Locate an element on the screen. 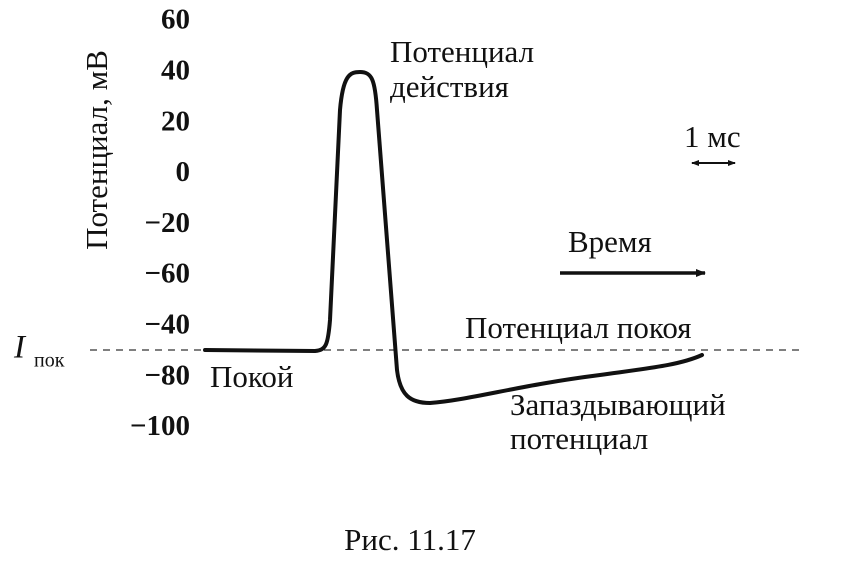 The image size is (844, 569). y-ticks: 60 40 20 0 −20 −60 −40 −80 −100 is located at coordinates (160, 223).